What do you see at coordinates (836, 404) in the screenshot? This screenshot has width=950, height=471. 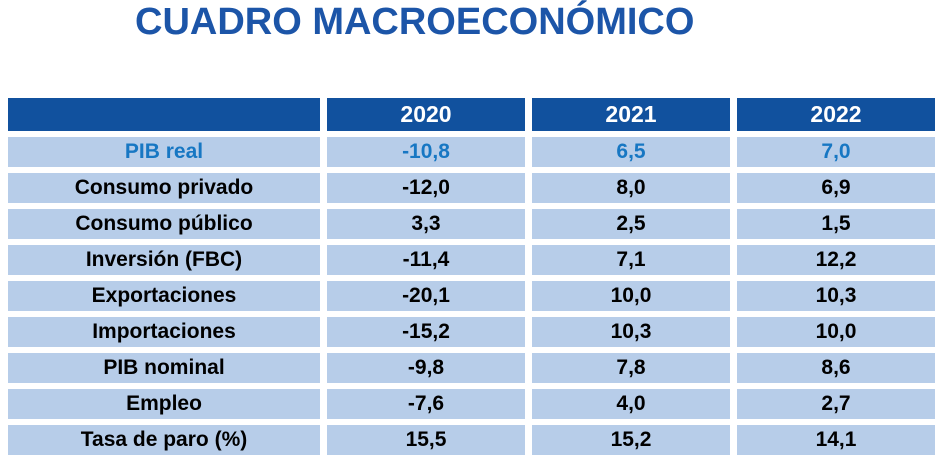 I see `row-value: 2,7` at bounding box center [836, 404].